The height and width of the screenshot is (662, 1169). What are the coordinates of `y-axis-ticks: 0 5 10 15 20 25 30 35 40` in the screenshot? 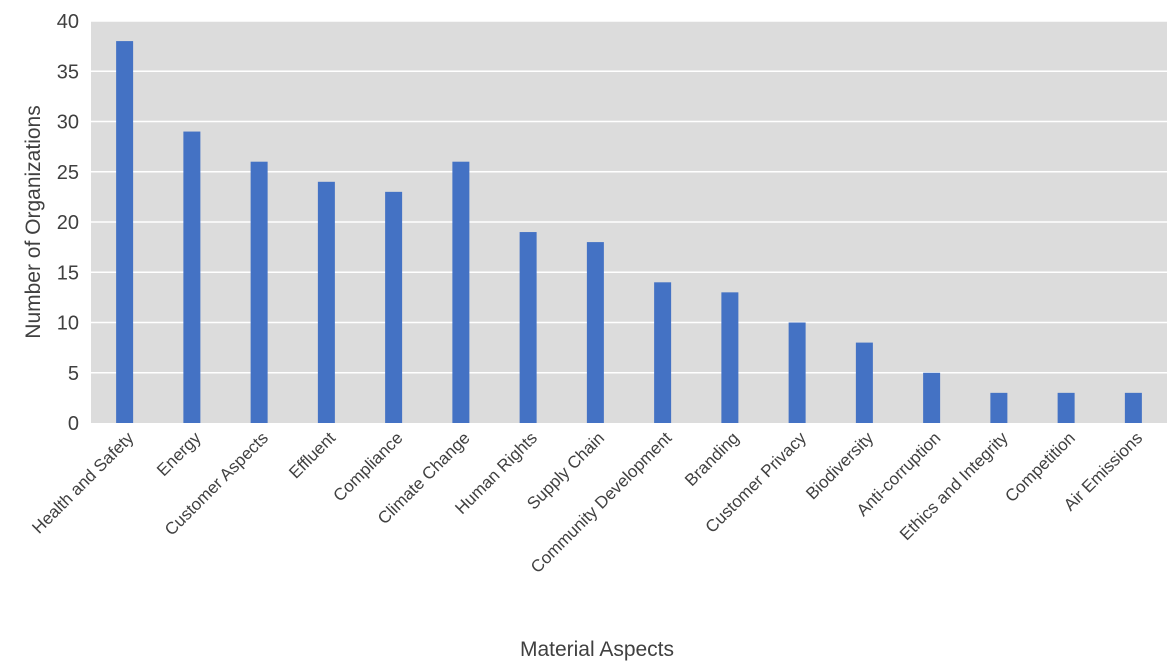 It's located at (68, 223).